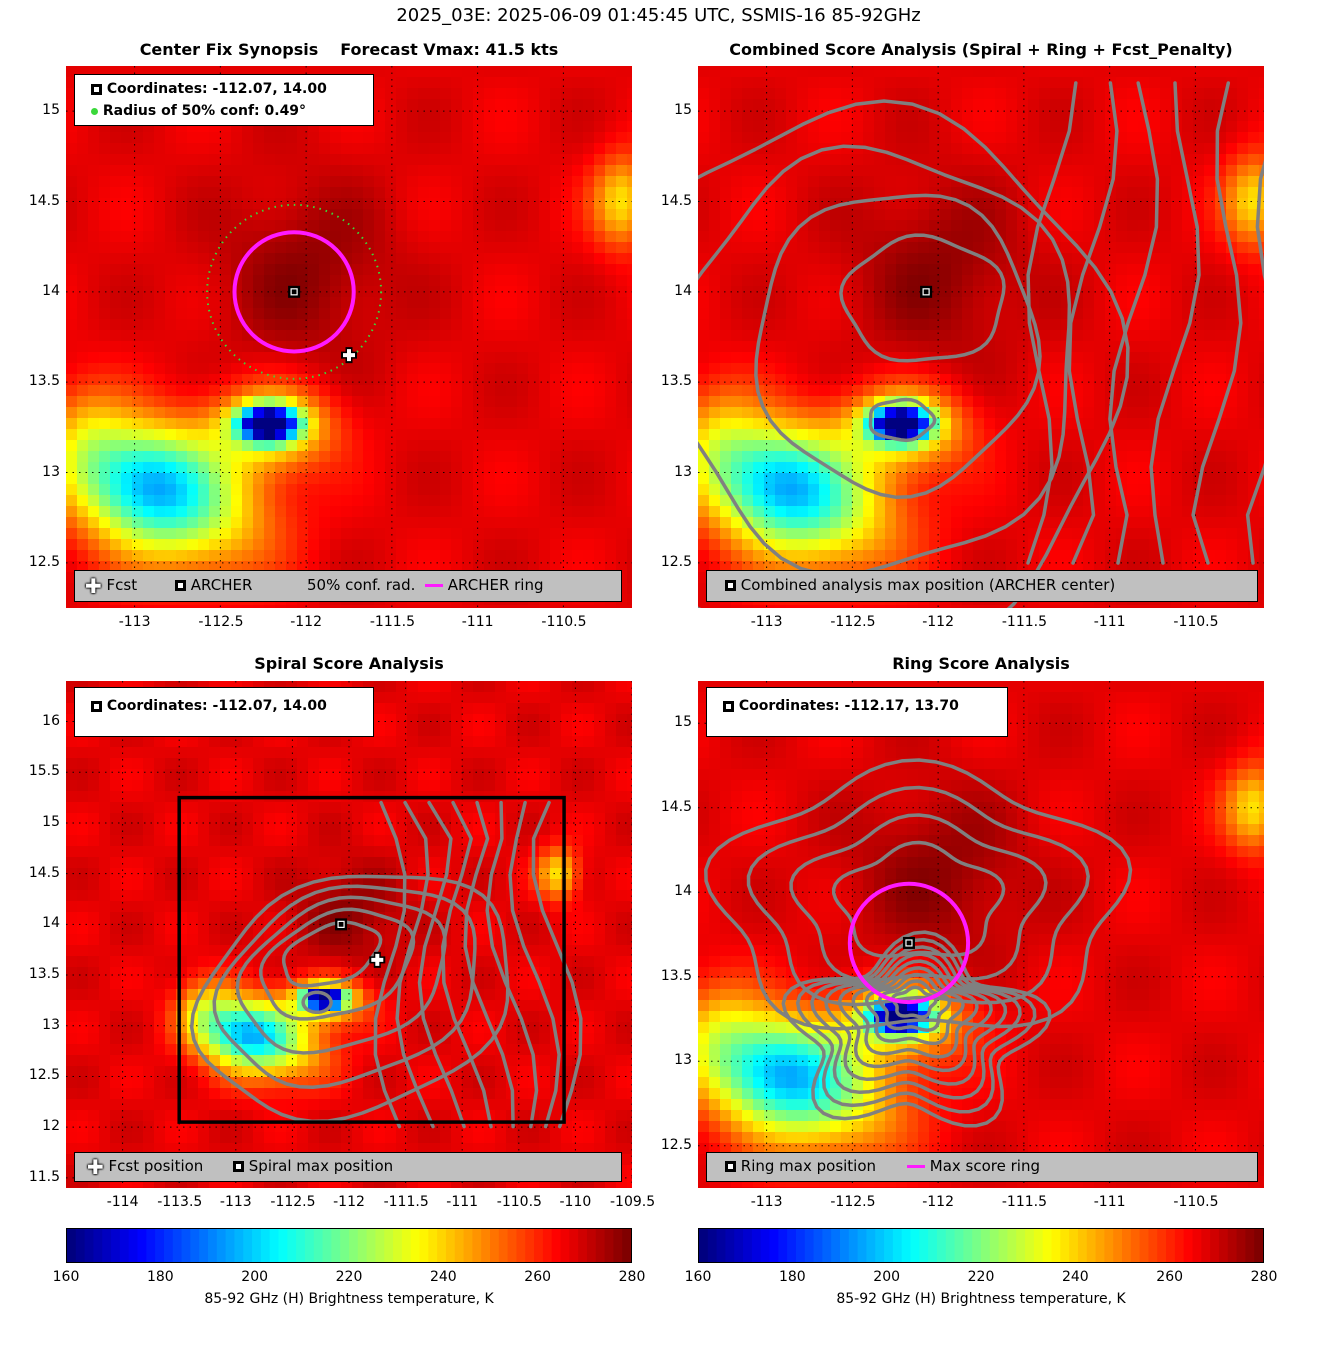  I want to click on spiral-fcst-icon: ✚, so click(95, 1166).